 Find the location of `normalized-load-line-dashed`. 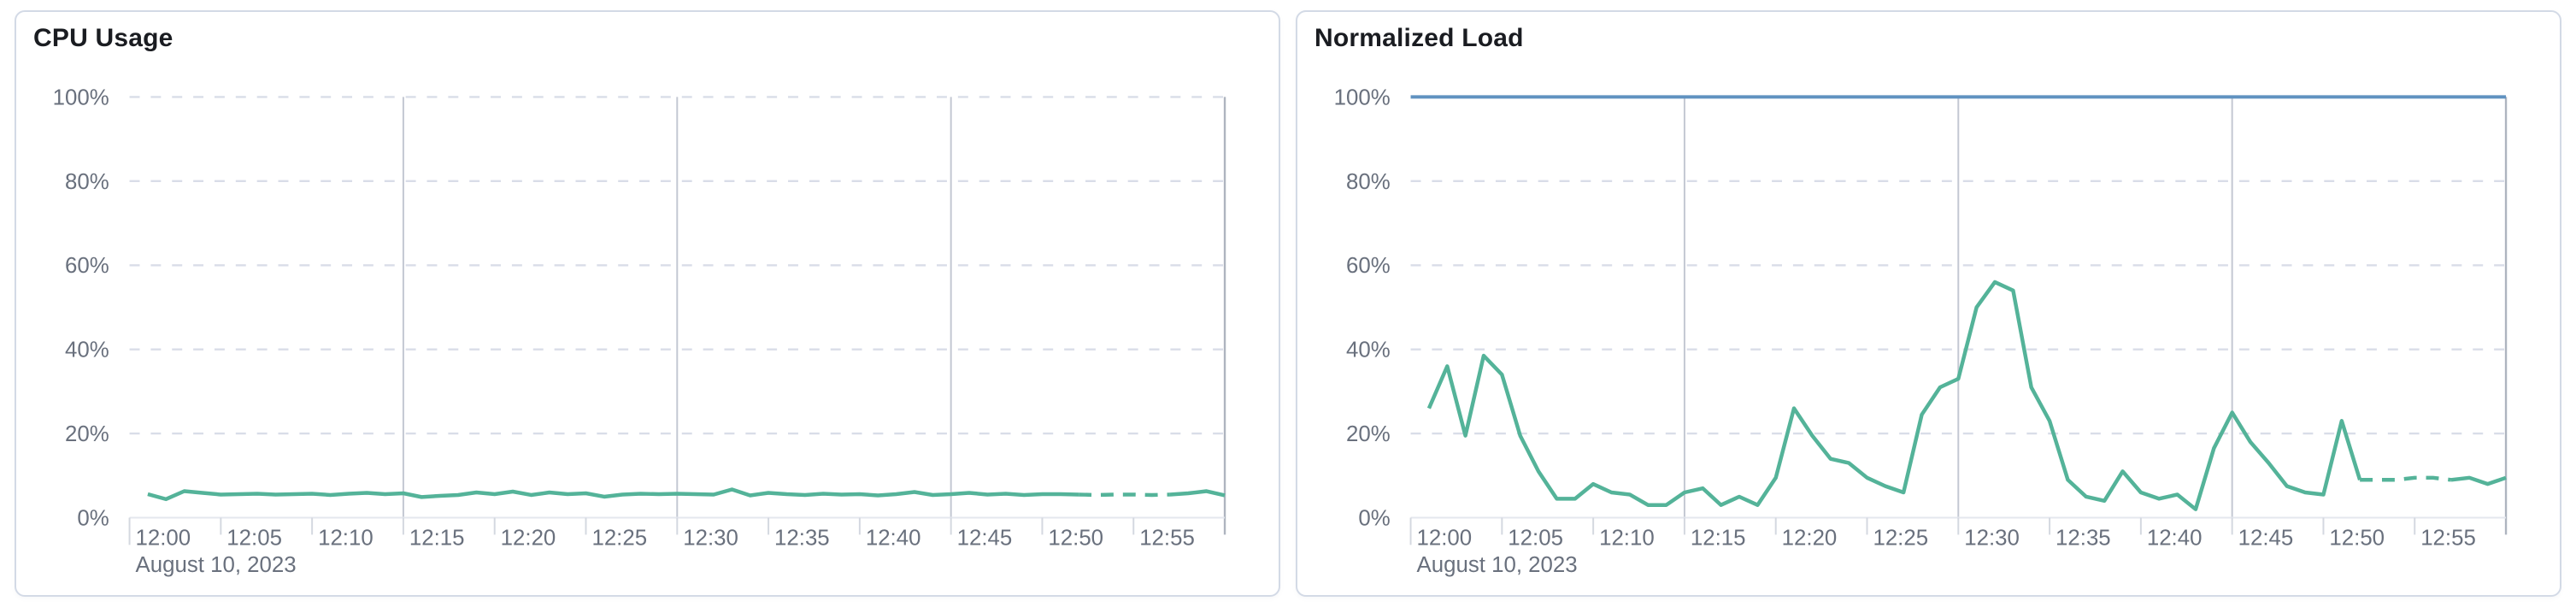

normalized-load-line-dashed is located at coordinates (2406, 478).